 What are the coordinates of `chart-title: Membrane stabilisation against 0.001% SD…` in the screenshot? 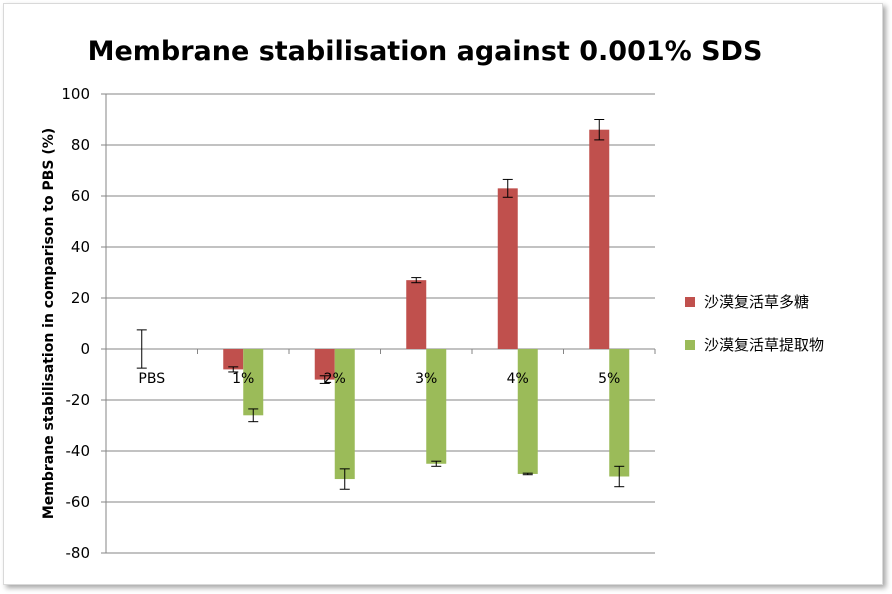 It's located at (425, 51).